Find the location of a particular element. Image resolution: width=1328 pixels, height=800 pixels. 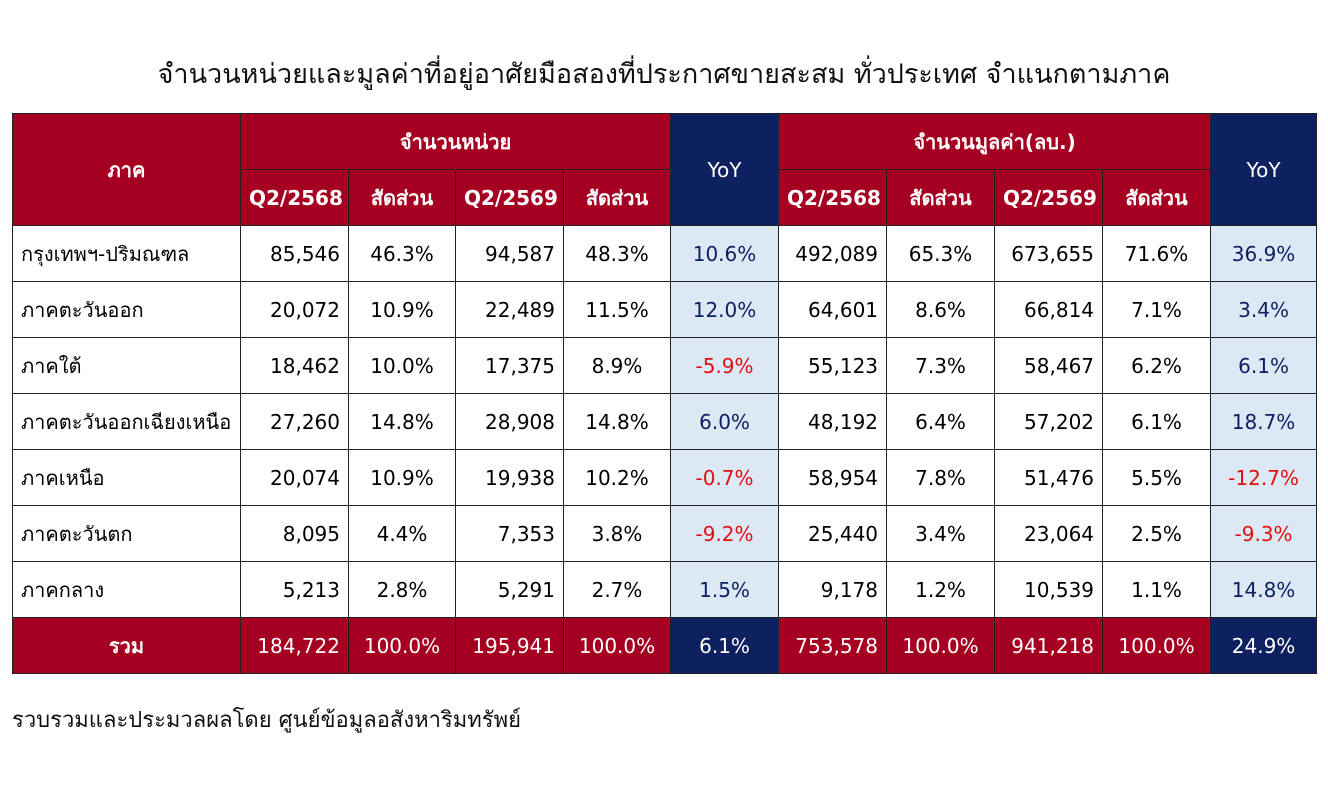

table-cell: 5,291 is located at coordinates (509, 589).